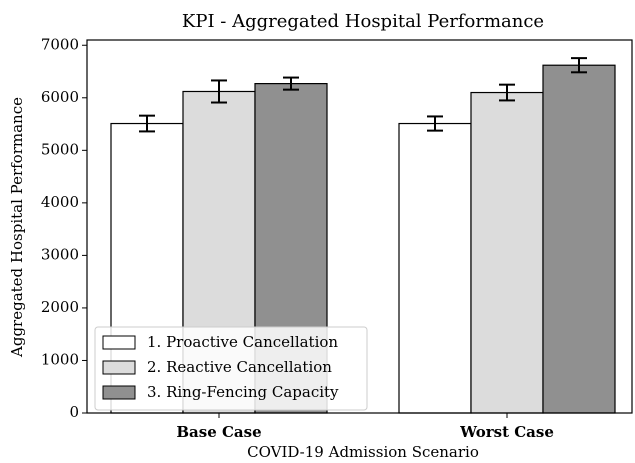 The height and width of the screenshot is (463, 635). I want to click on x-tick-label: Base Case, so click(218, 432).